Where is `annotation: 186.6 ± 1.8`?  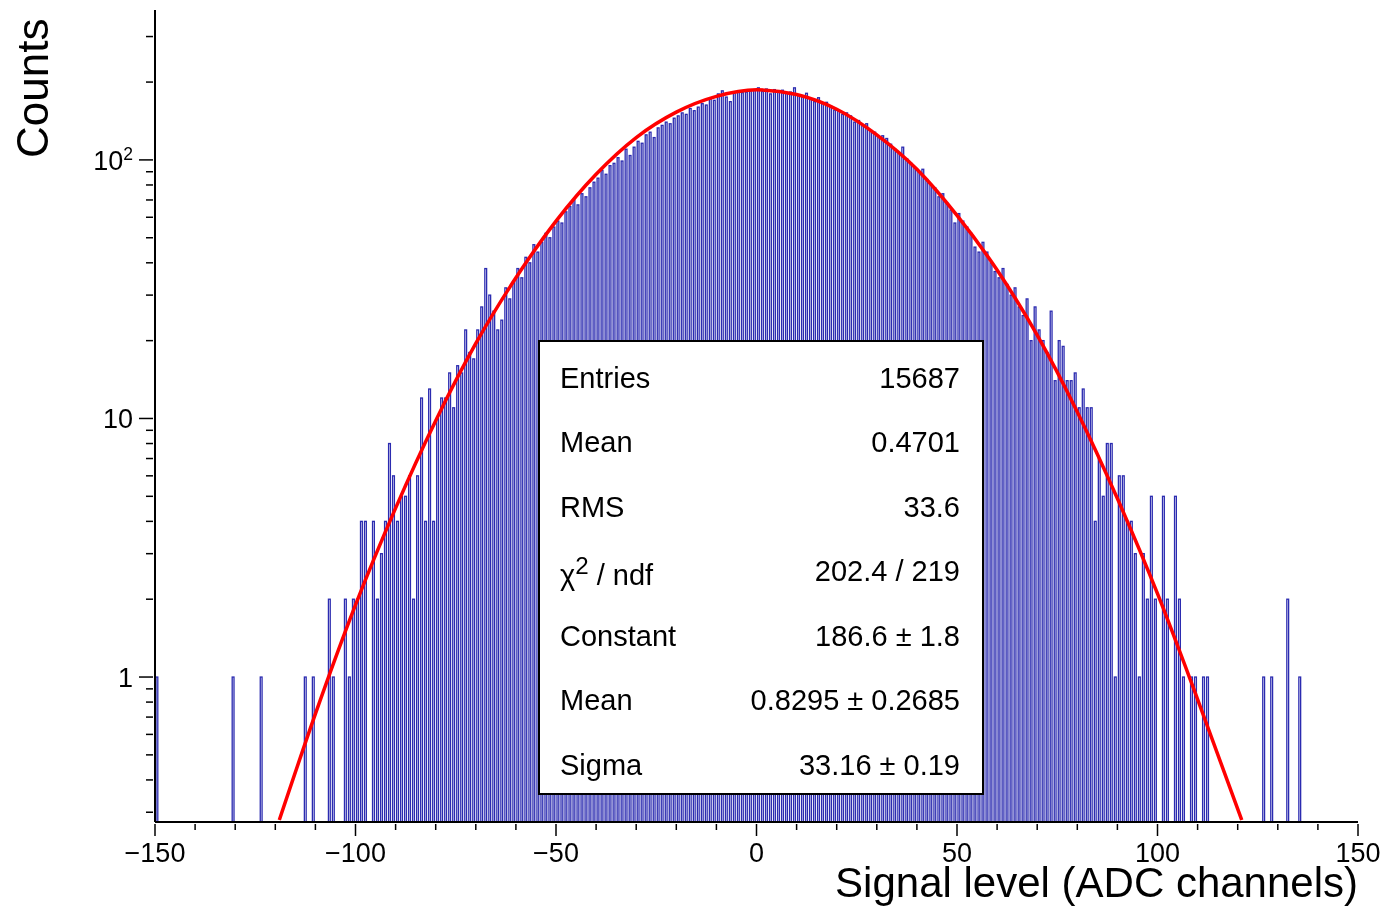 annotation: 186.6 ± 1.8 is located at coordinates (887, 636).